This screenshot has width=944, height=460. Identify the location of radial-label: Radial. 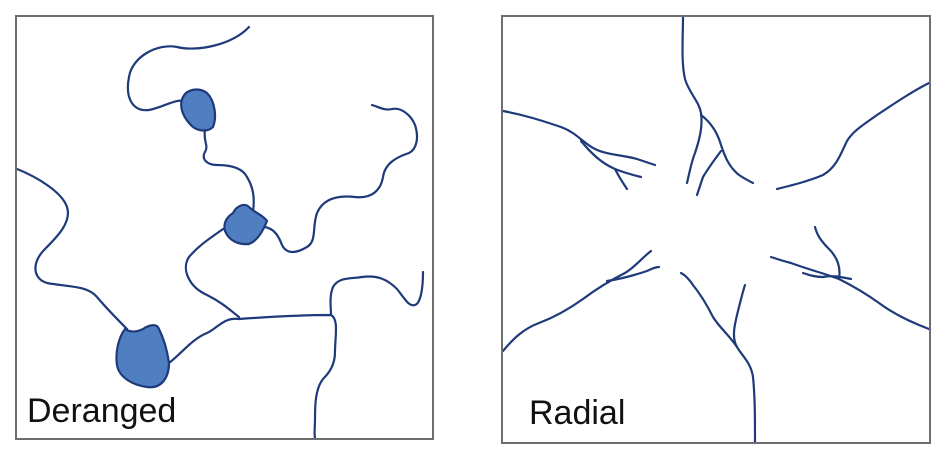
(577, 413).